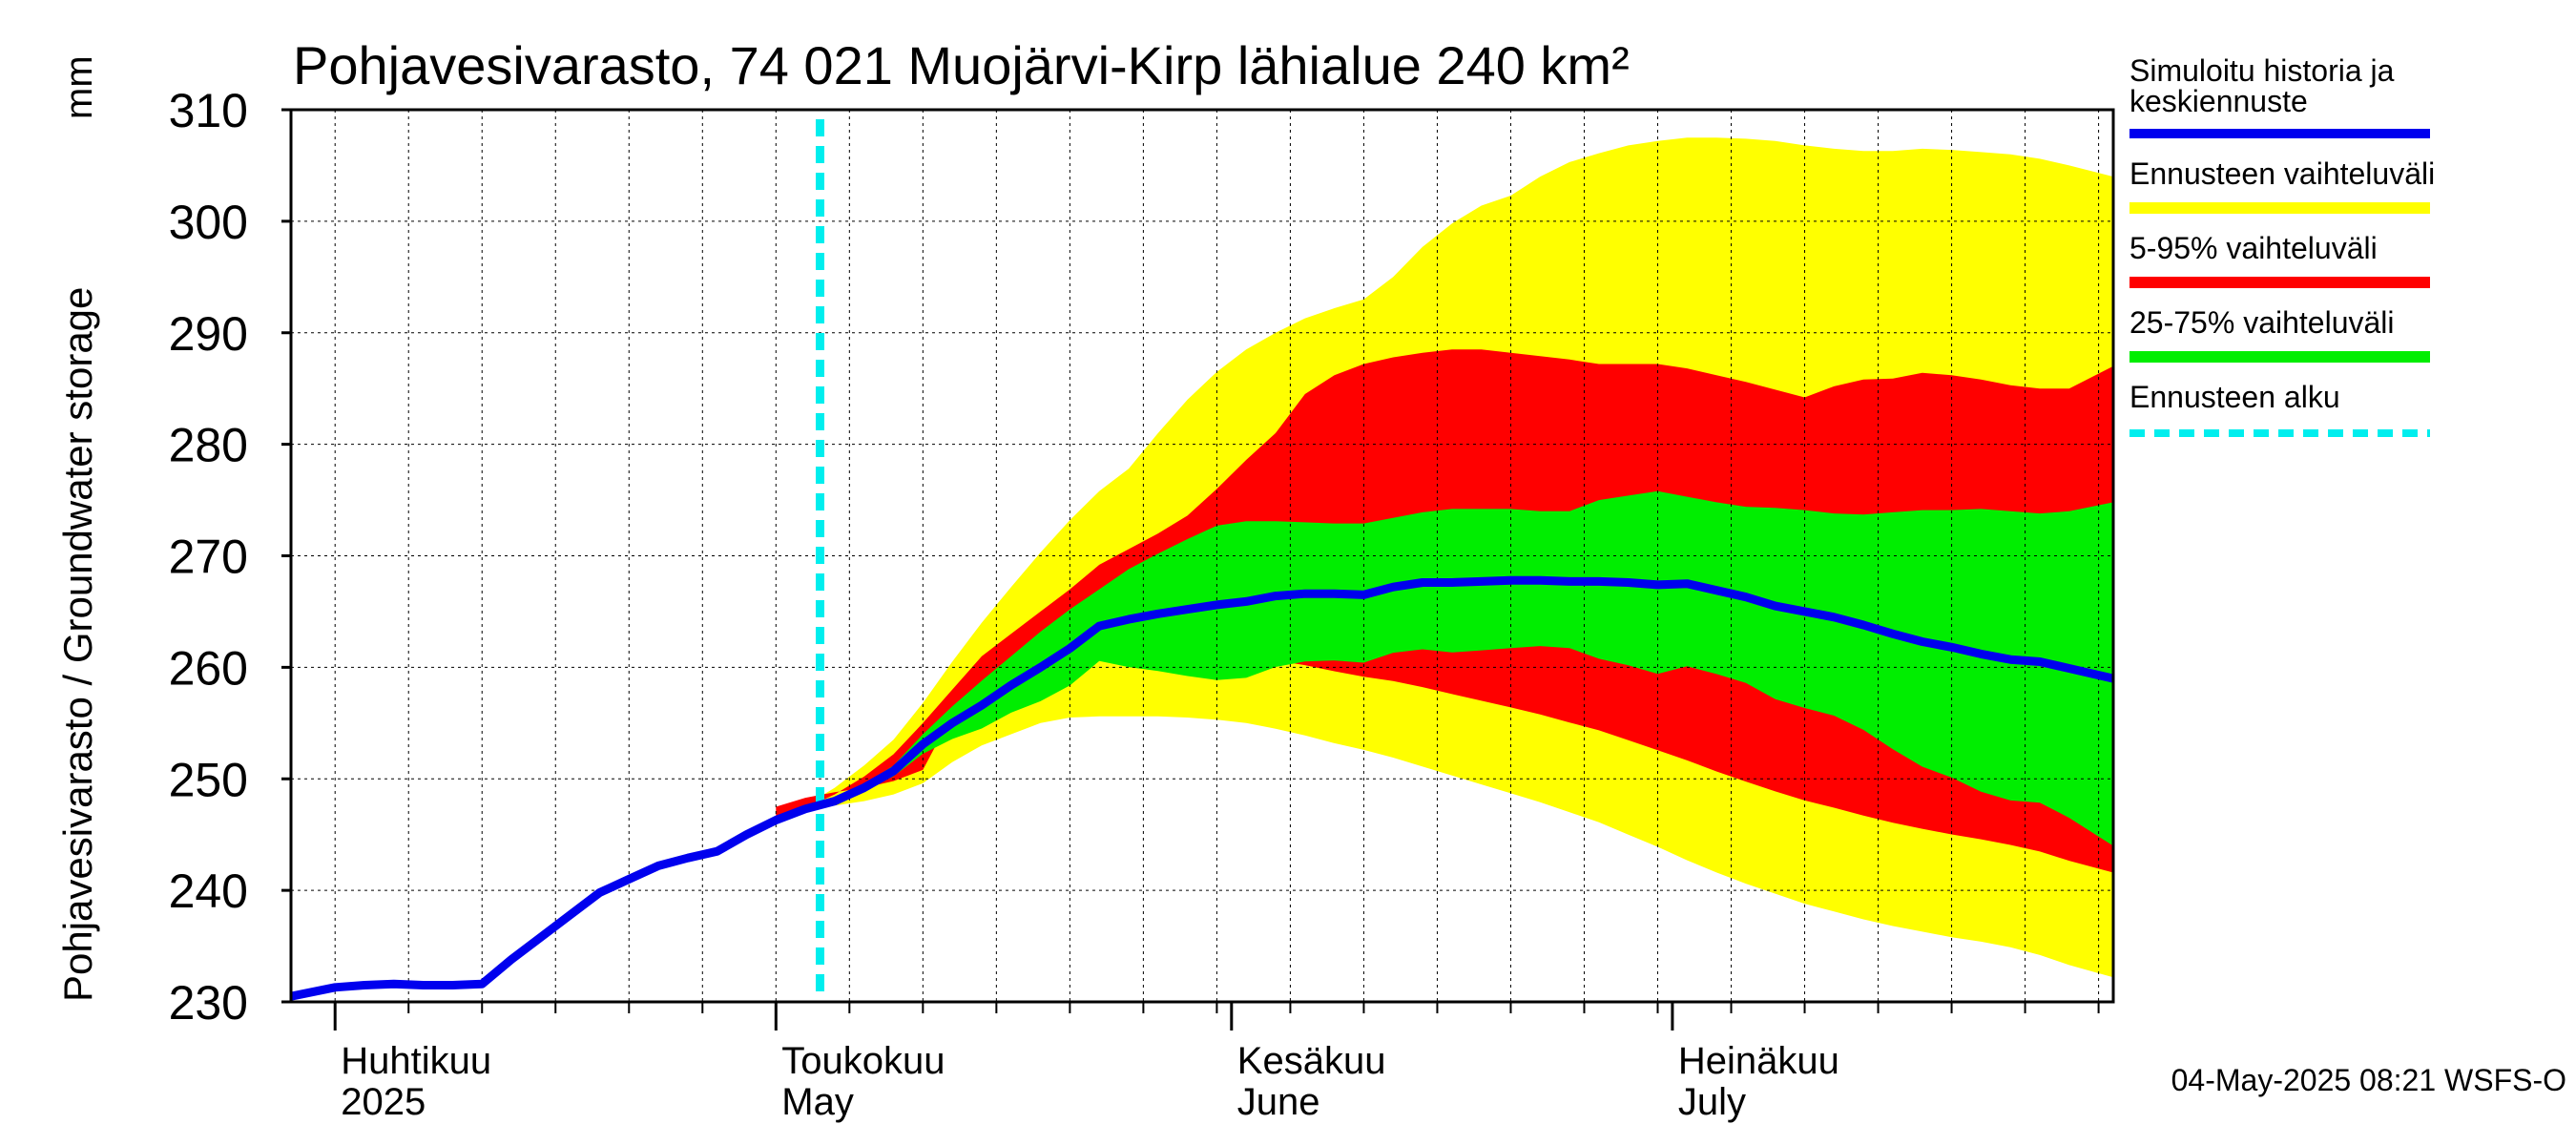  What do you see at coordinates (383, 1102) in the screenshot?
I see `x-month-sublabel: 2025` at bounding box center [383, 1102].